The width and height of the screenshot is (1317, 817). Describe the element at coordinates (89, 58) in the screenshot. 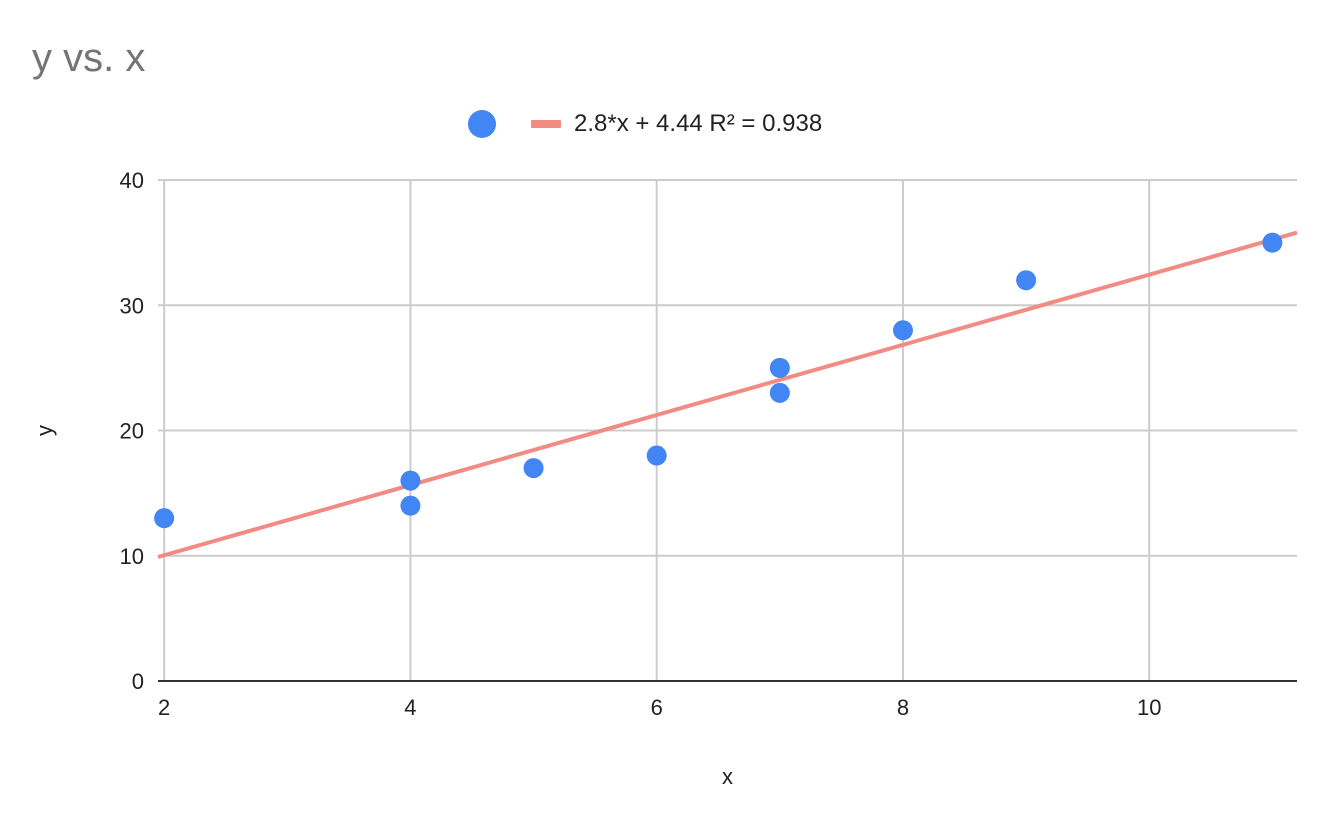

I see `chart-title: y vs. x` at that location.